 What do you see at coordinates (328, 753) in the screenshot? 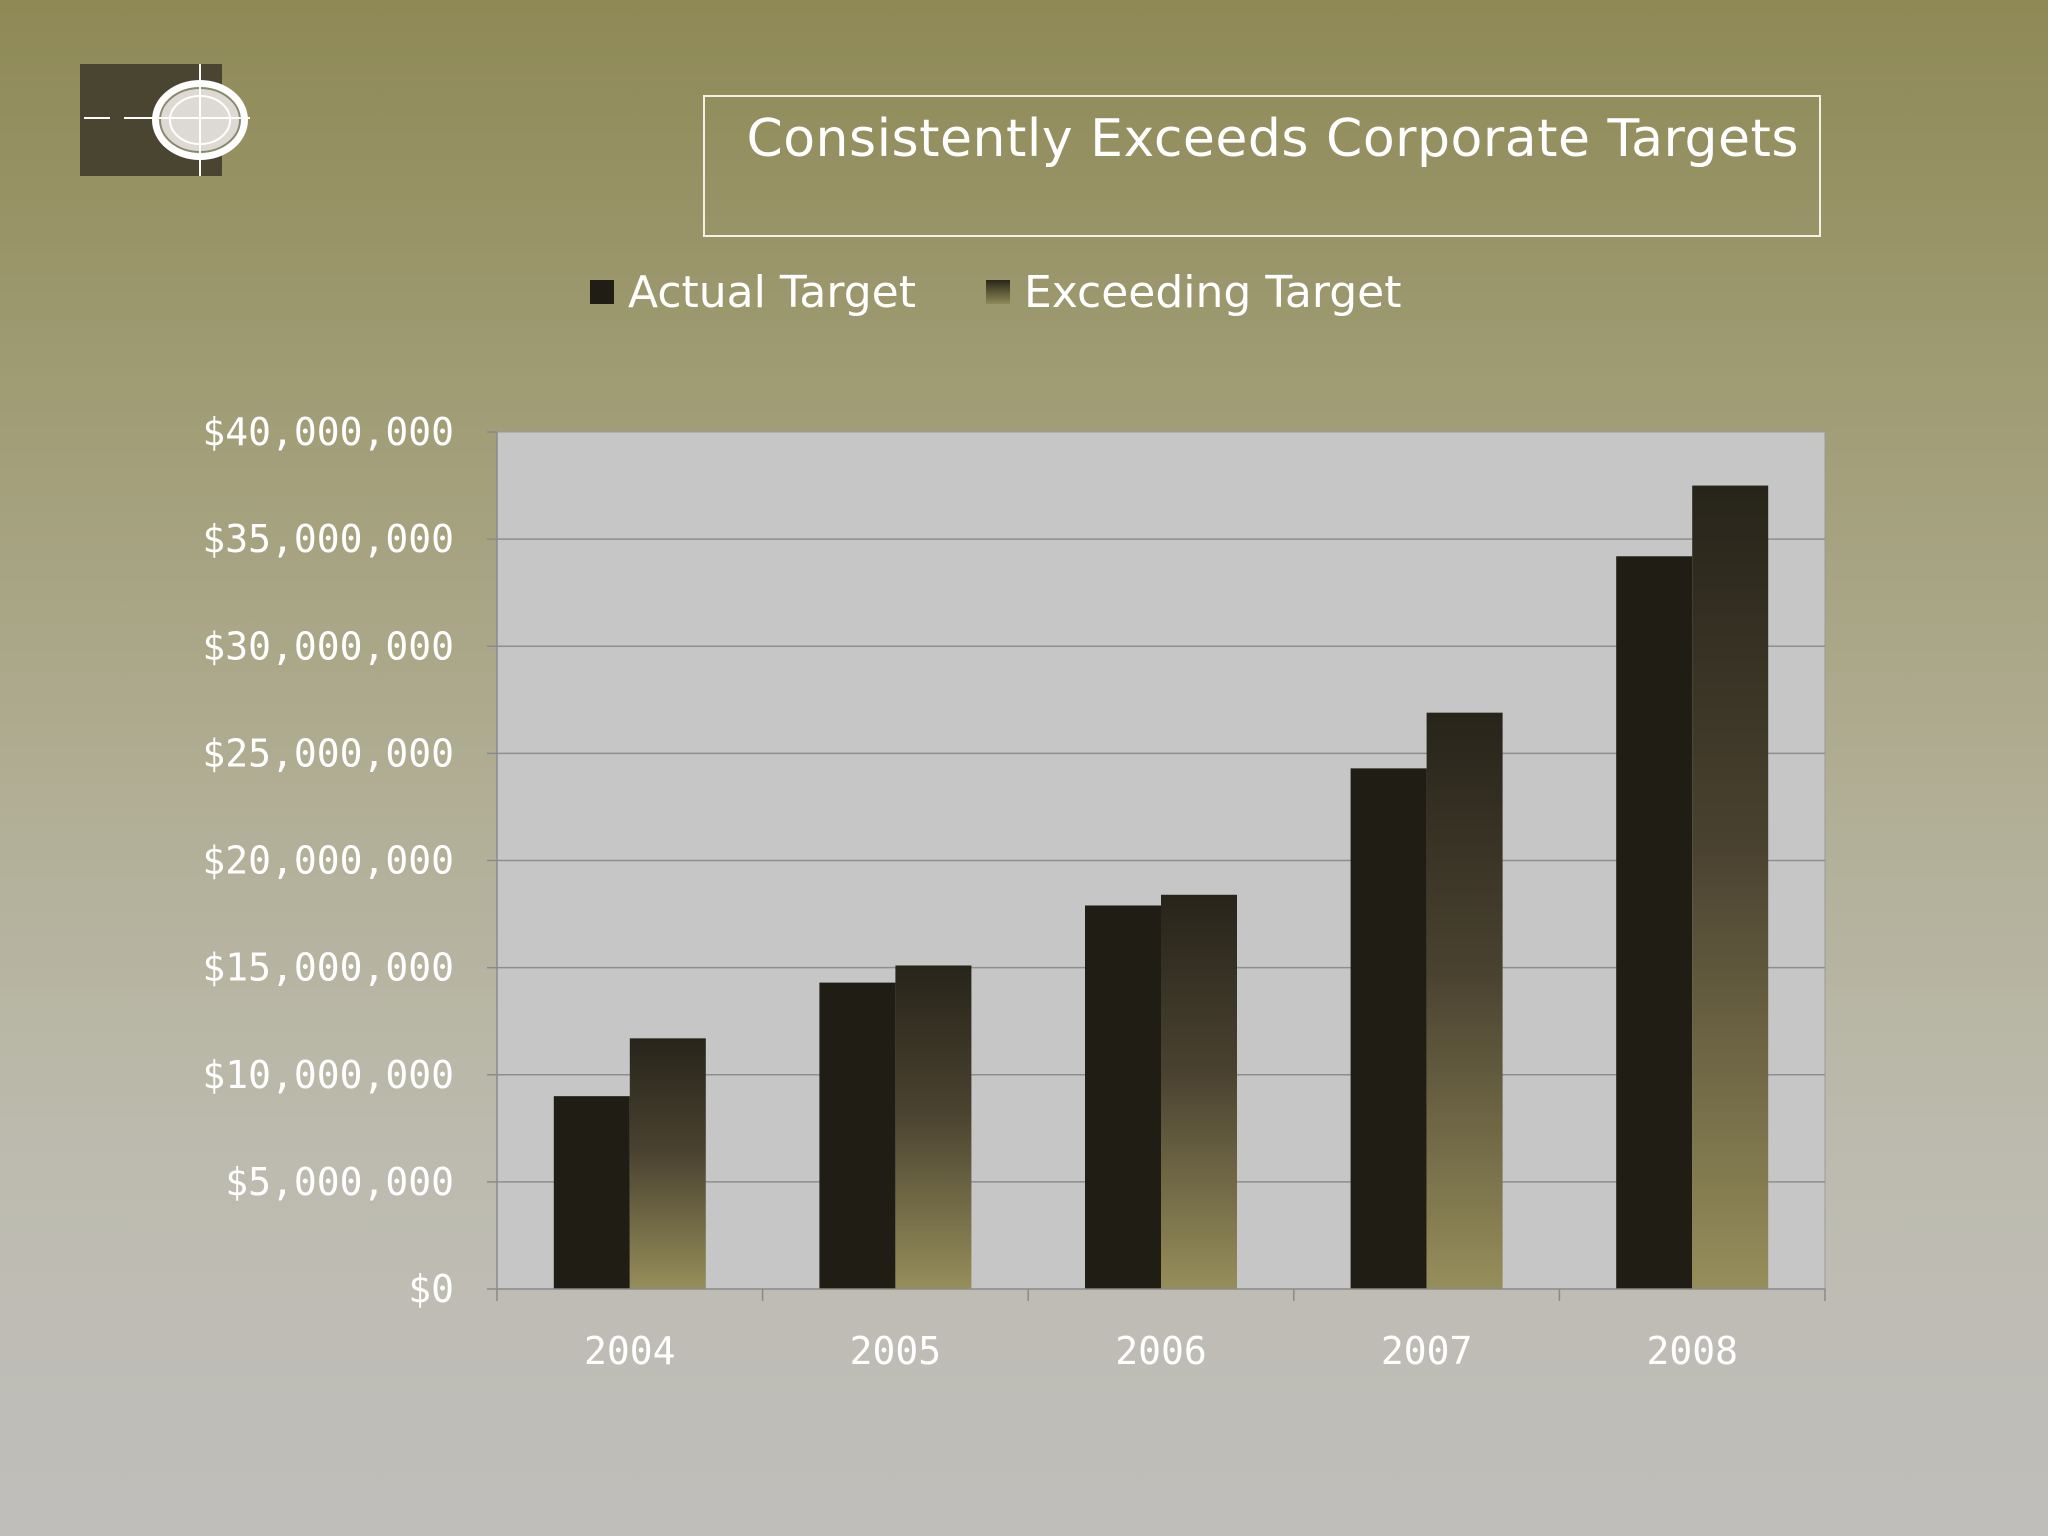
I see `y-tick-label: $25,000,000` at bounding box center [328, 753].